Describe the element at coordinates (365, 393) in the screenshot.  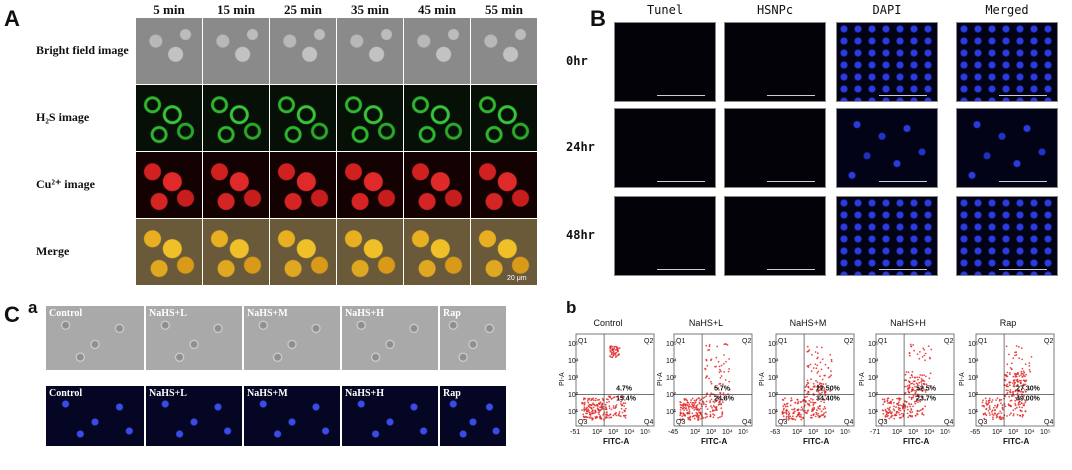
I see `panel-c-group-label: NaHS+H` at that location.